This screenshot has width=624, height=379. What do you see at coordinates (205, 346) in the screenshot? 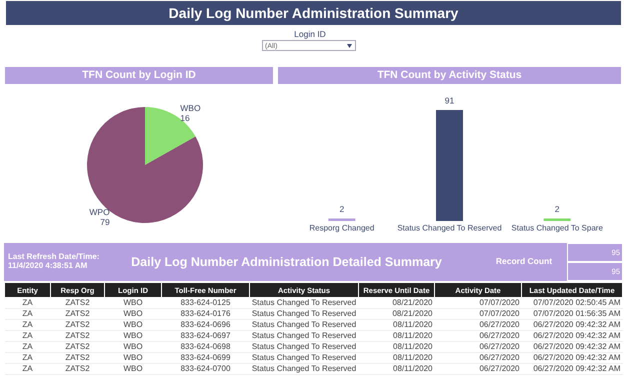
I see `text: 833-624-0698` at bounding box center [205, 346].